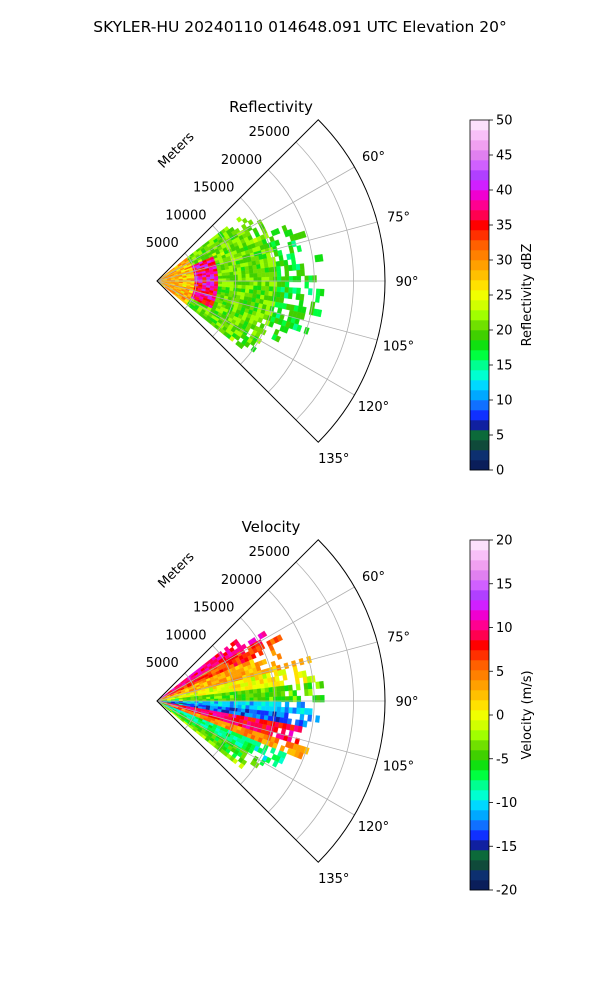 This screenshot has width=600, height=1000. I want to click on echo-field, so click(241, 284).